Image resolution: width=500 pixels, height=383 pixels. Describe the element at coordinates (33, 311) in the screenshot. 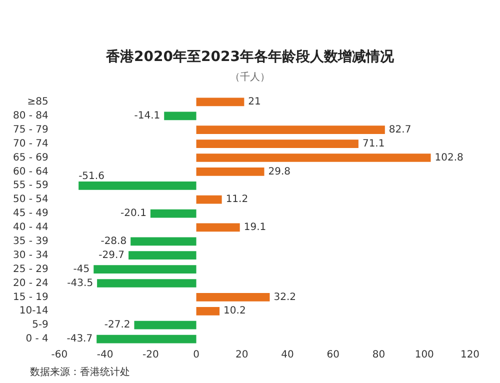

I see `y-tick-label: 10-14` at that location.